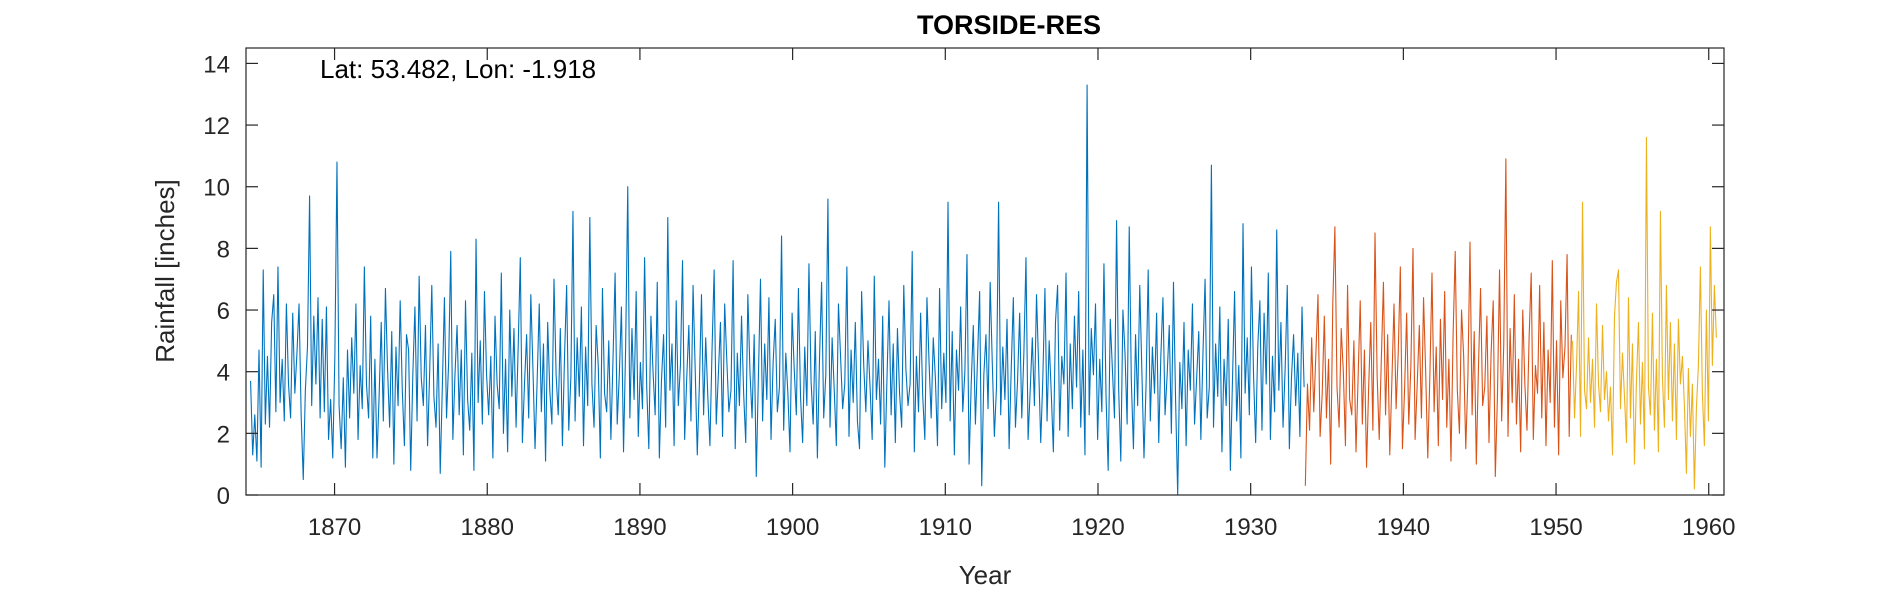  I want to click on x-tick-label-1920: 1920, so click(1097, 527).